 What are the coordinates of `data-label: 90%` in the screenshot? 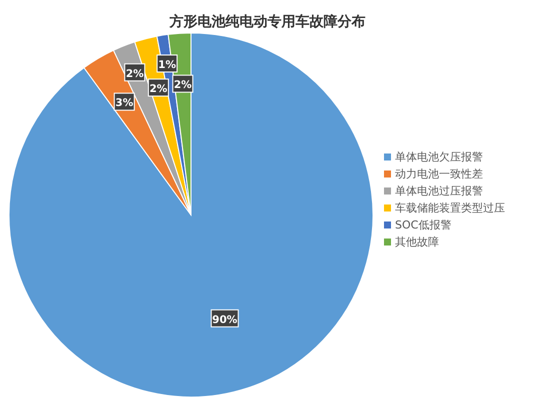 It's located at (225, 320).